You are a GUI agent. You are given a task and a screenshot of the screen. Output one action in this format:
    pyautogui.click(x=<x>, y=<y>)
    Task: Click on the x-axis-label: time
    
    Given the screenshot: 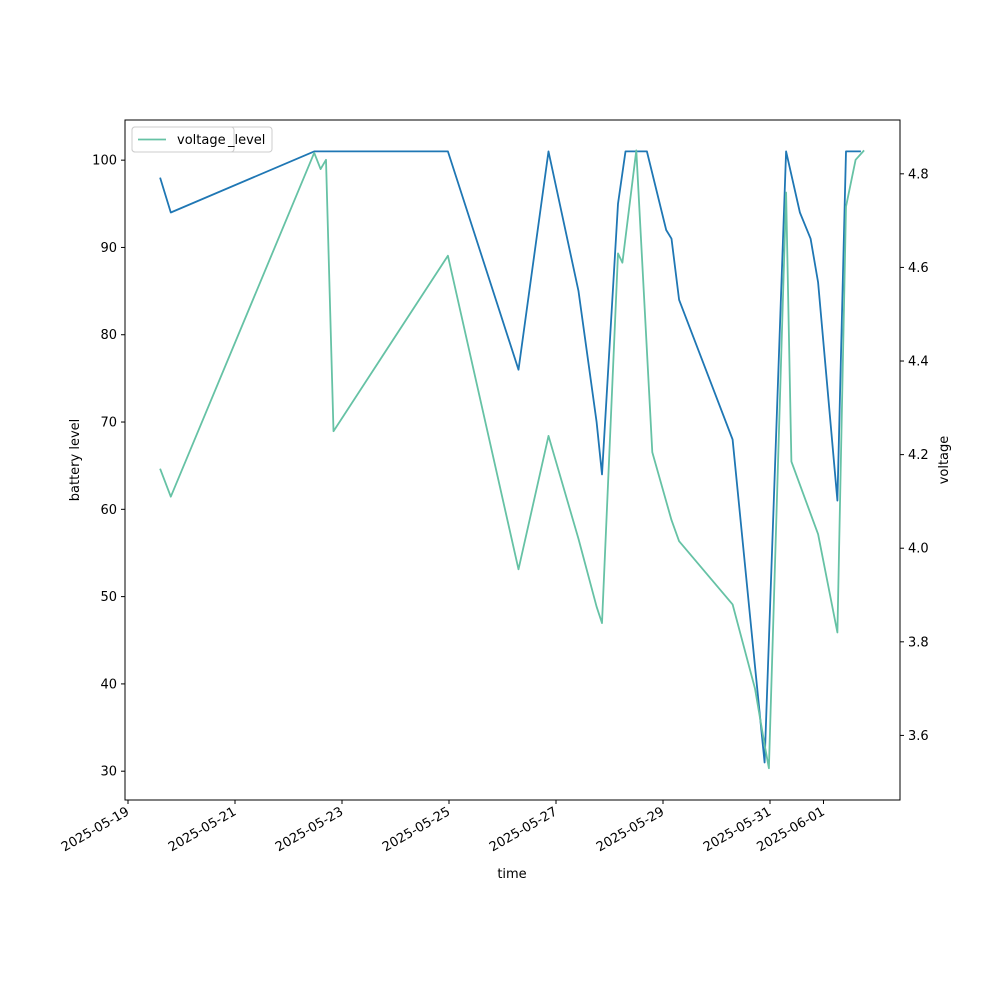 What is the action you would take?
    pyautogui.click(x=511, y=874)
    